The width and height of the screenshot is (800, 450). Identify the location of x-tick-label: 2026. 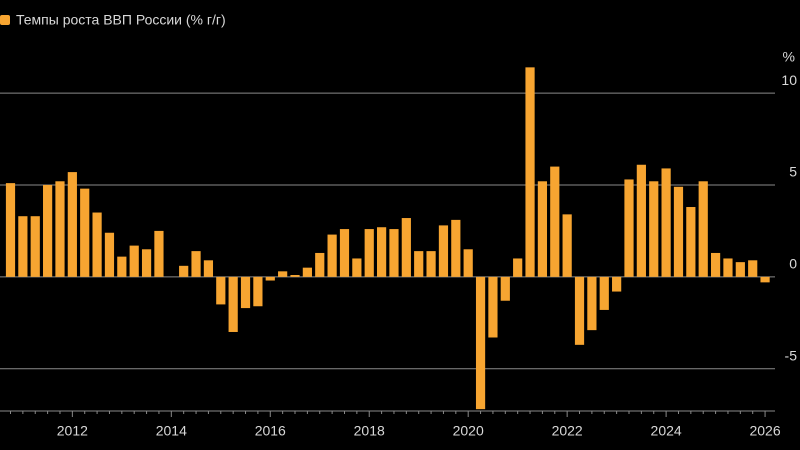
(764, 431).